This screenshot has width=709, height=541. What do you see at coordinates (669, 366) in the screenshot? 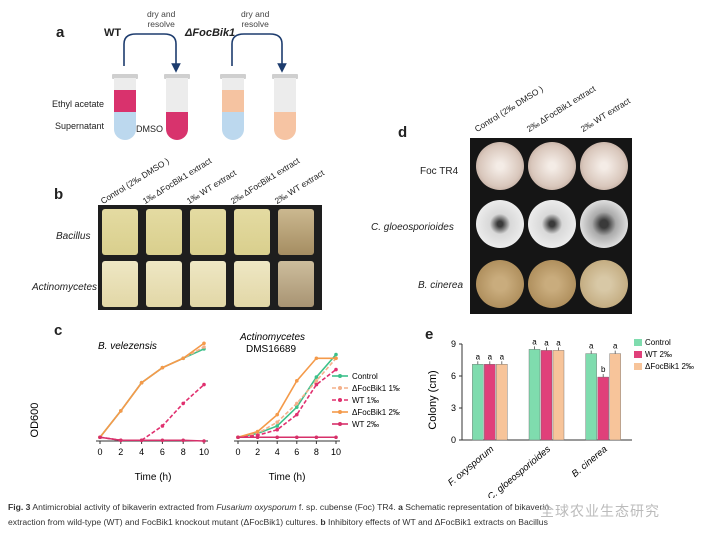
I see `legend-e-label: ΔFocBik1 2‰` at bounding box center [669, 366].